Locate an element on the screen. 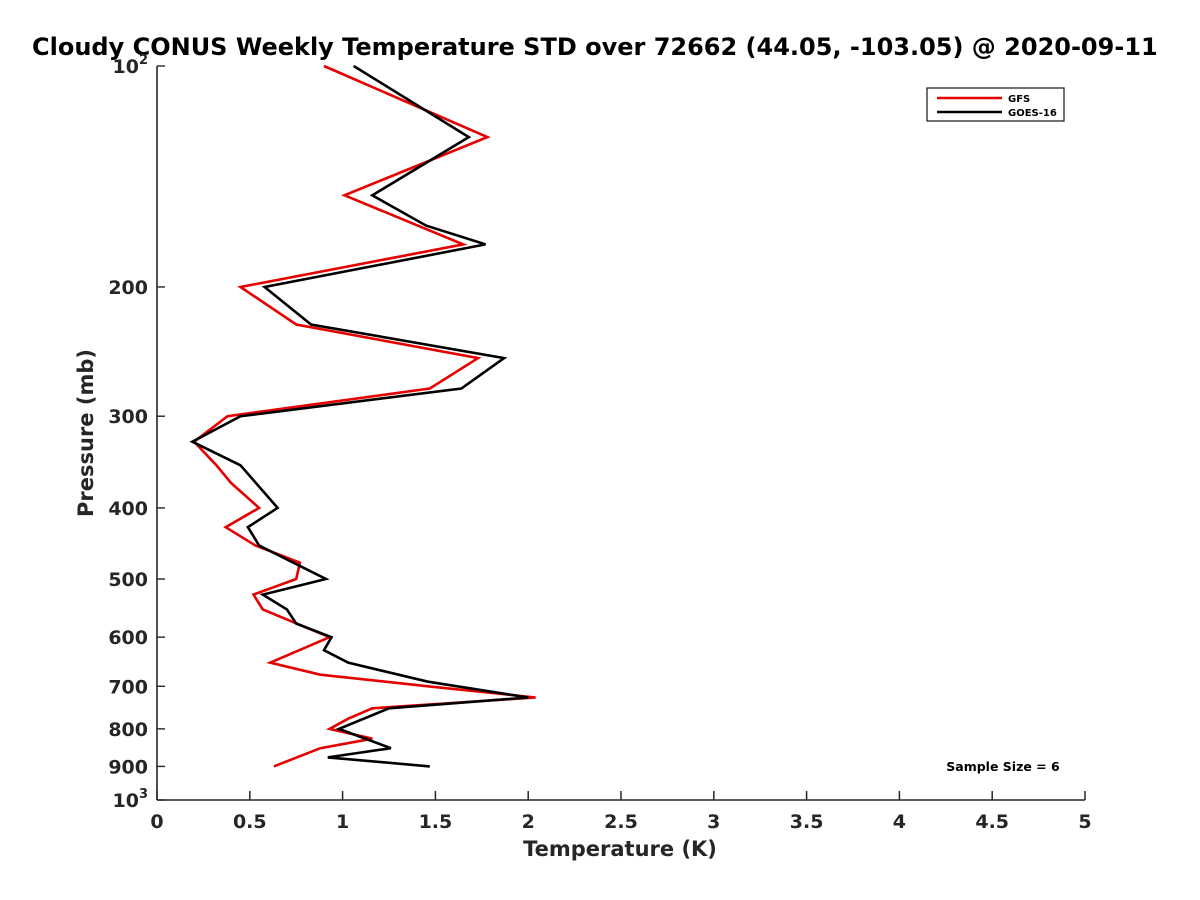  y-tick-label: 800 is located at coordinates (128, 730).